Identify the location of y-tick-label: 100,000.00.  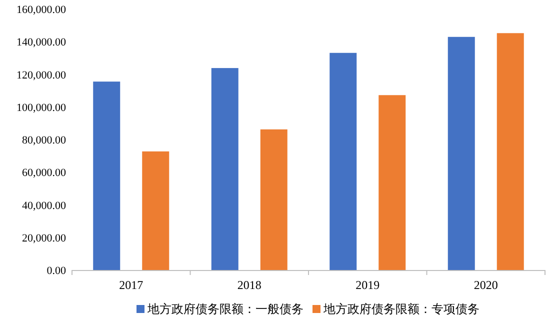
(41, 108).